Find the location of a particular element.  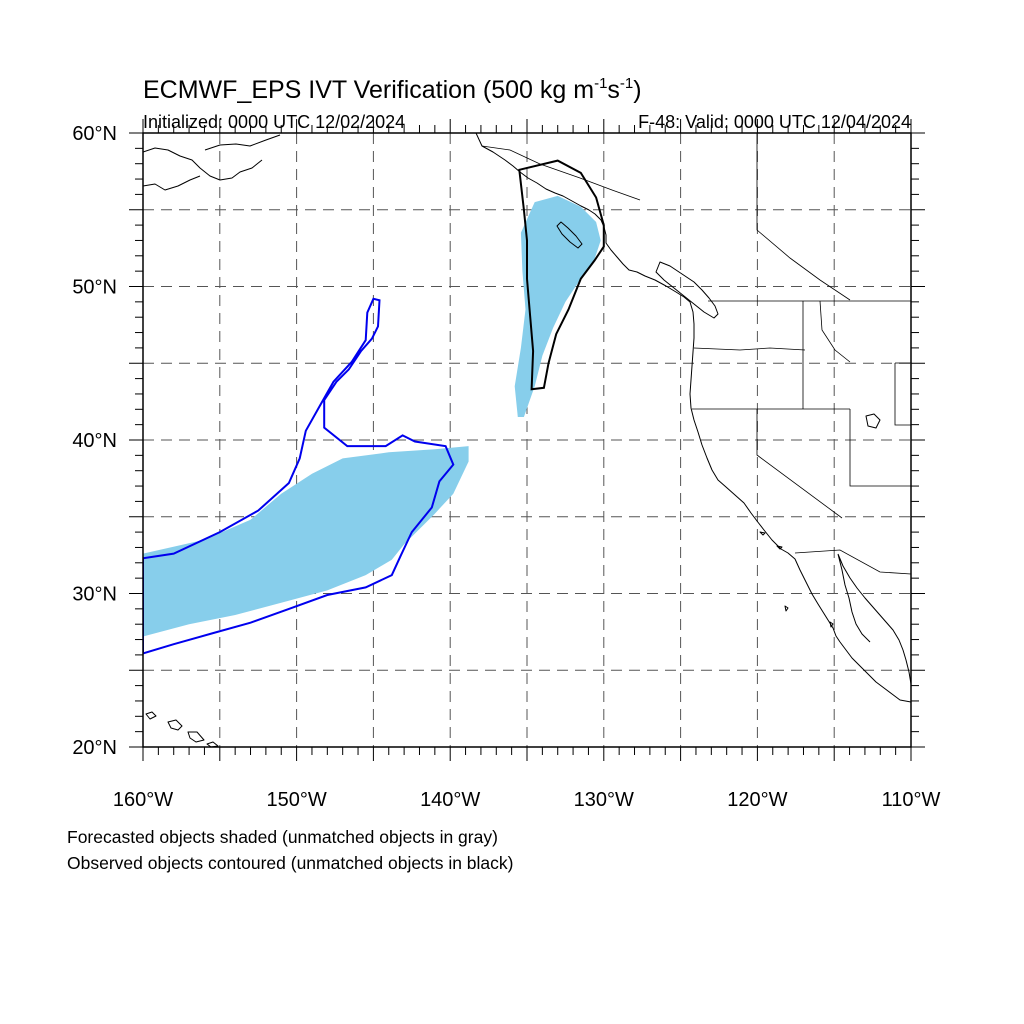

alaska-canada-border is located at coordinates (561, 173).